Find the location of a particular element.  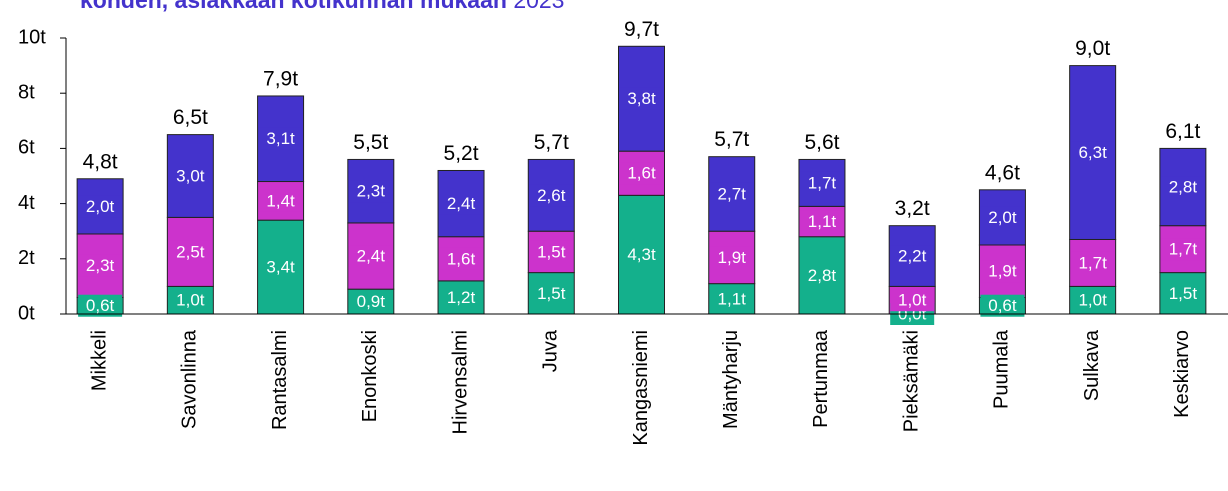

value-label: 4,3t is located at coordinates (641, 254).